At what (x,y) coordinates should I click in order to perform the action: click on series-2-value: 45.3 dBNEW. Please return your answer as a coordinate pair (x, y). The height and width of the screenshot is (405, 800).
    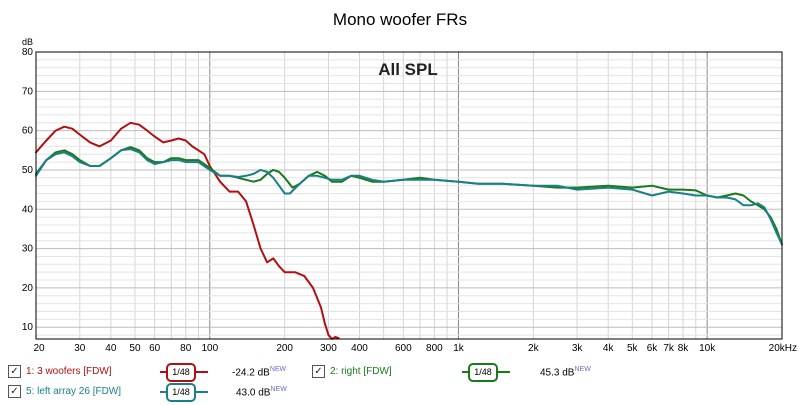
    Looking at the image, I should click on (565, 372).